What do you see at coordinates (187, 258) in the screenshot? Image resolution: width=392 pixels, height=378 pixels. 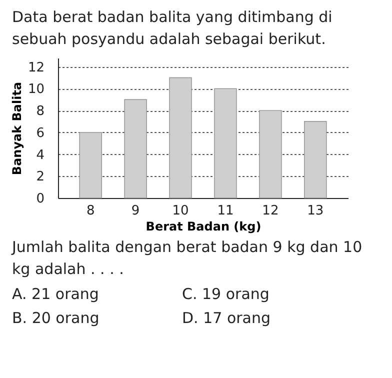 I see `text: Jumlah balita dengan berat badan 9 kg dan 10 kg adalah . . . .` at bounding box center [187, 258].